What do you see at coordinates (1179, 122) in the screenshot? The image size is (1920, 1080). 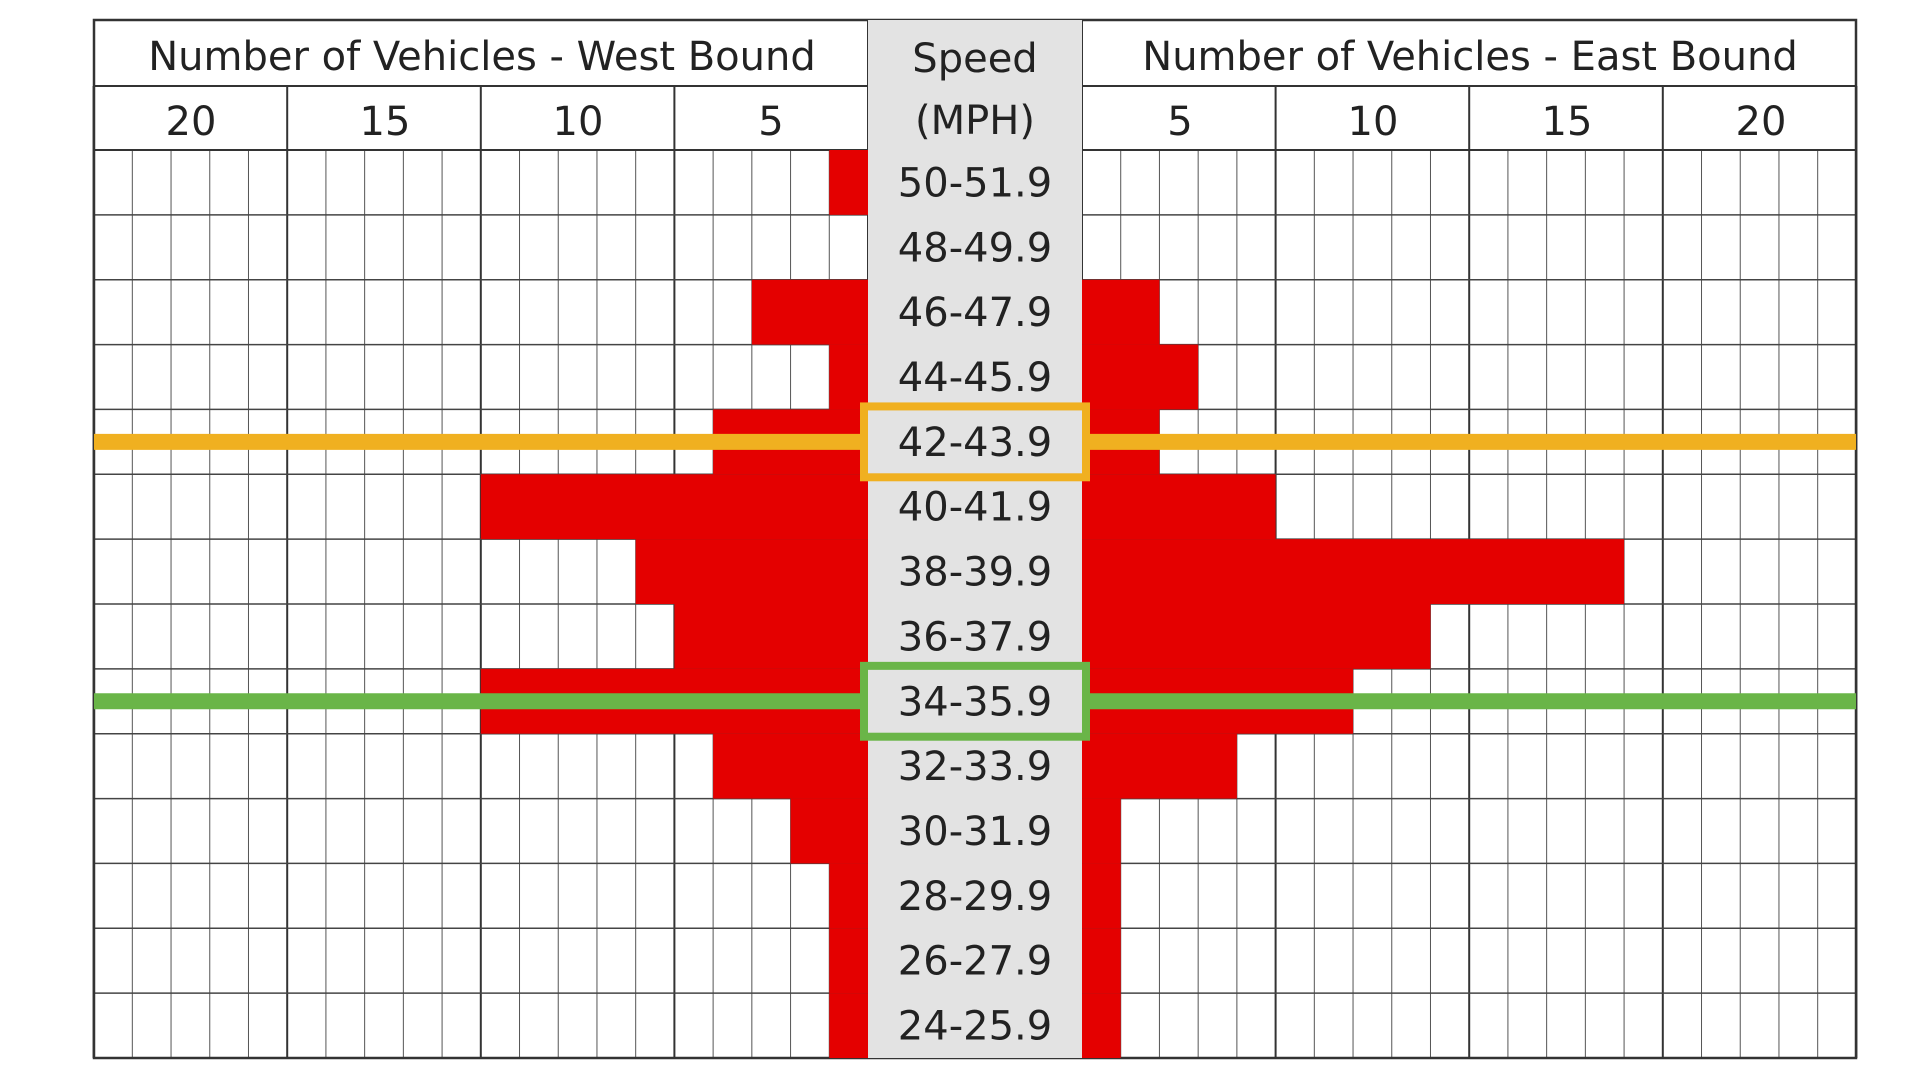 I see `east-tick-label: 5` at bounding box center [1179, 122].